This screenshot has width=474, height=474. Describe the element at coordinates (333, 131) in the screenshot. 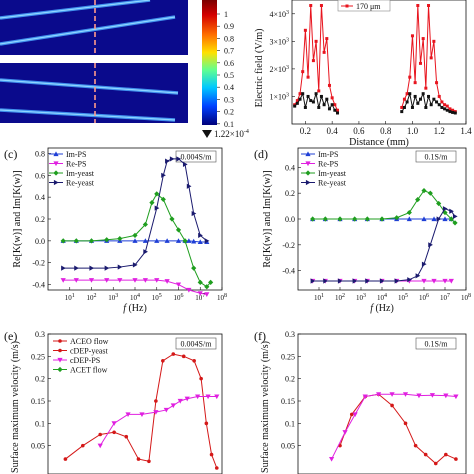

I see `x-tick-label: 0.4` at that location.